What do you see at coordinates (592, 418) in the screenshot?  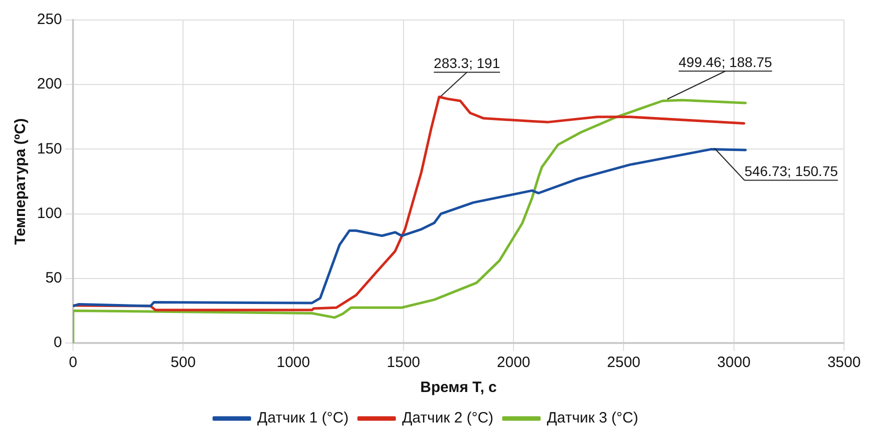 I see `legend-label: Датчик 3 (°C)` at bounding box center [592, 418].